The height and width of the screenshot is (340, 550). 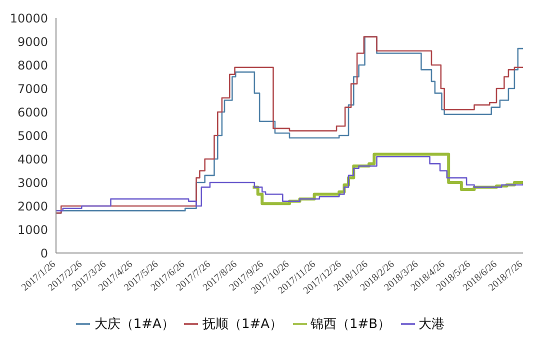 I want to click on y-tick-label: 8000, so click(x=32, y=65).